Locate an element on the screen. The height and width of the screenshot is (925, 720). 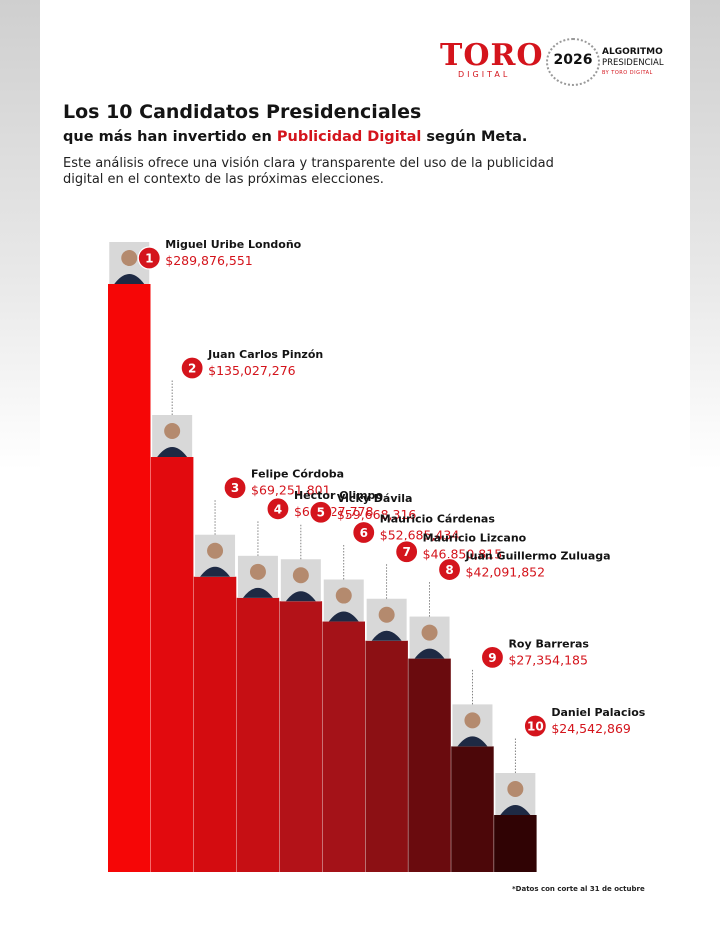
candidate-name-3: Felipe Córdoba is located at coordinates (297, 474).